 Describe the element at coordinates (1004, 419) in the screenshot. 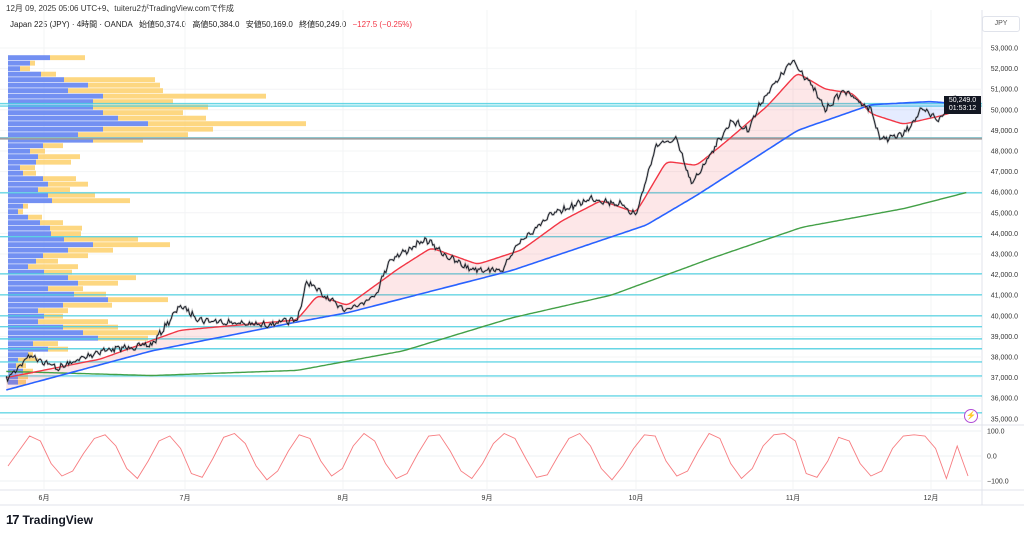

I see `y-tick-label: 35,000.0` at that location.